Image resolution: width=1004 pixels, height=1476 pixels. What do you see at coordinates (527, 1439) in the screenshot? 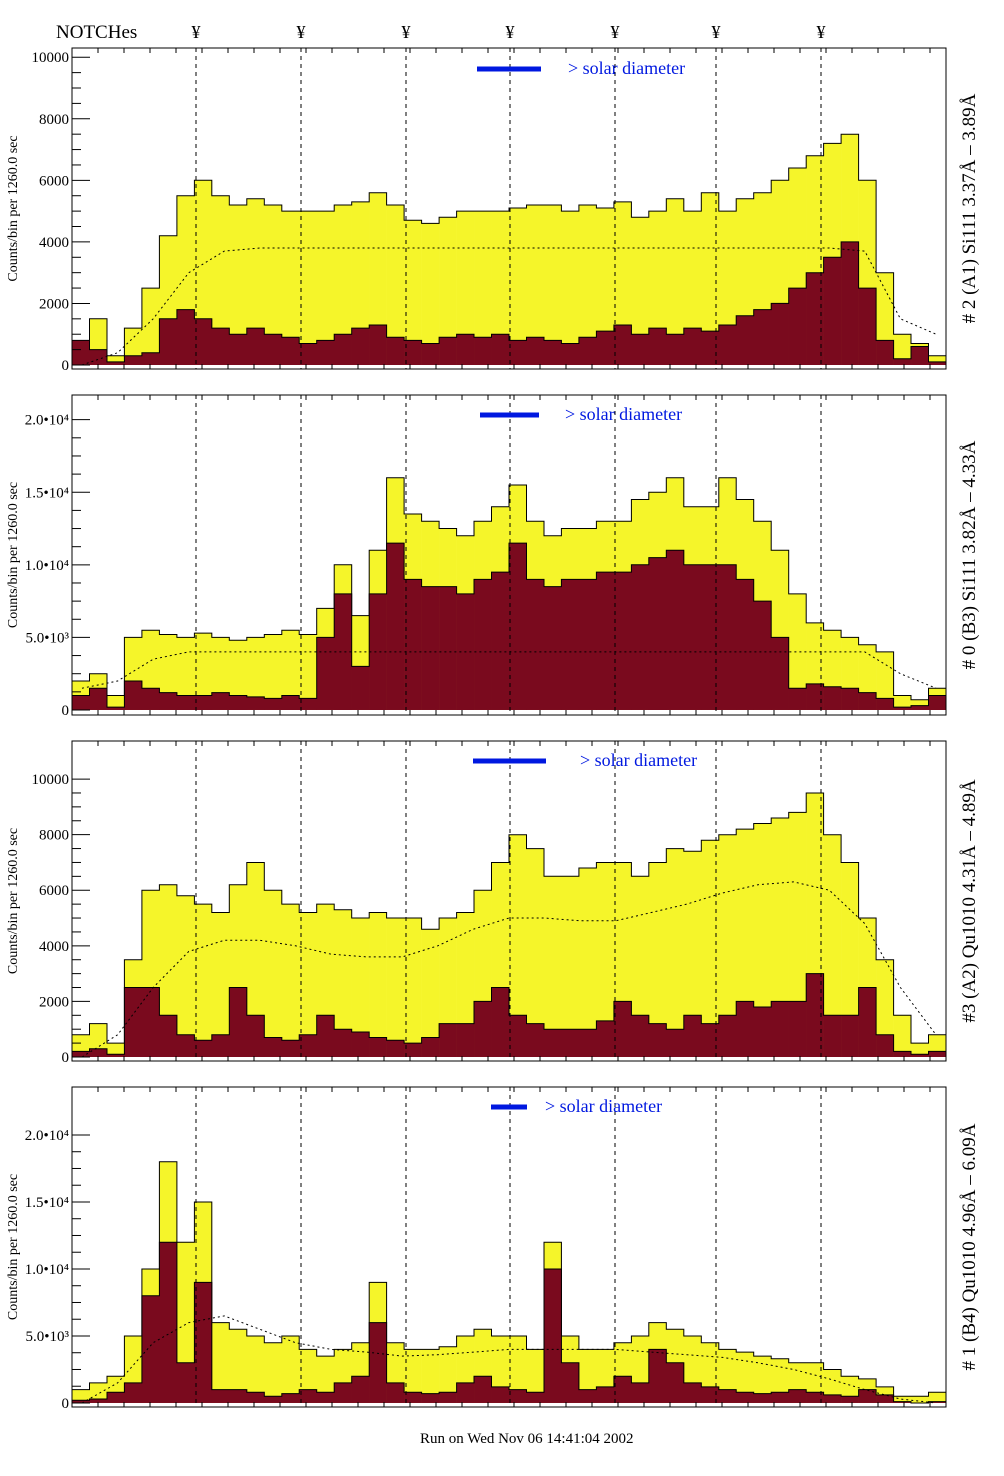
I see `run-timestamp: Run on Wed Nov 06 14:41:04 2002` at bounding box center [527, 1439].